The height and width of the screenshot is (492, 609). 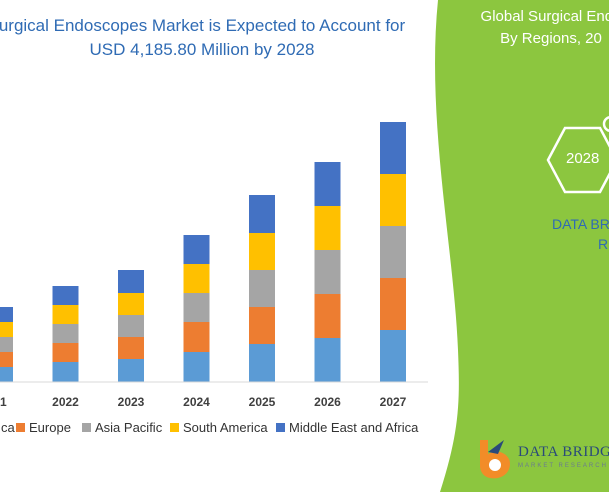 I want to click on legend-label-0: ca, so click(x=8, y=427).